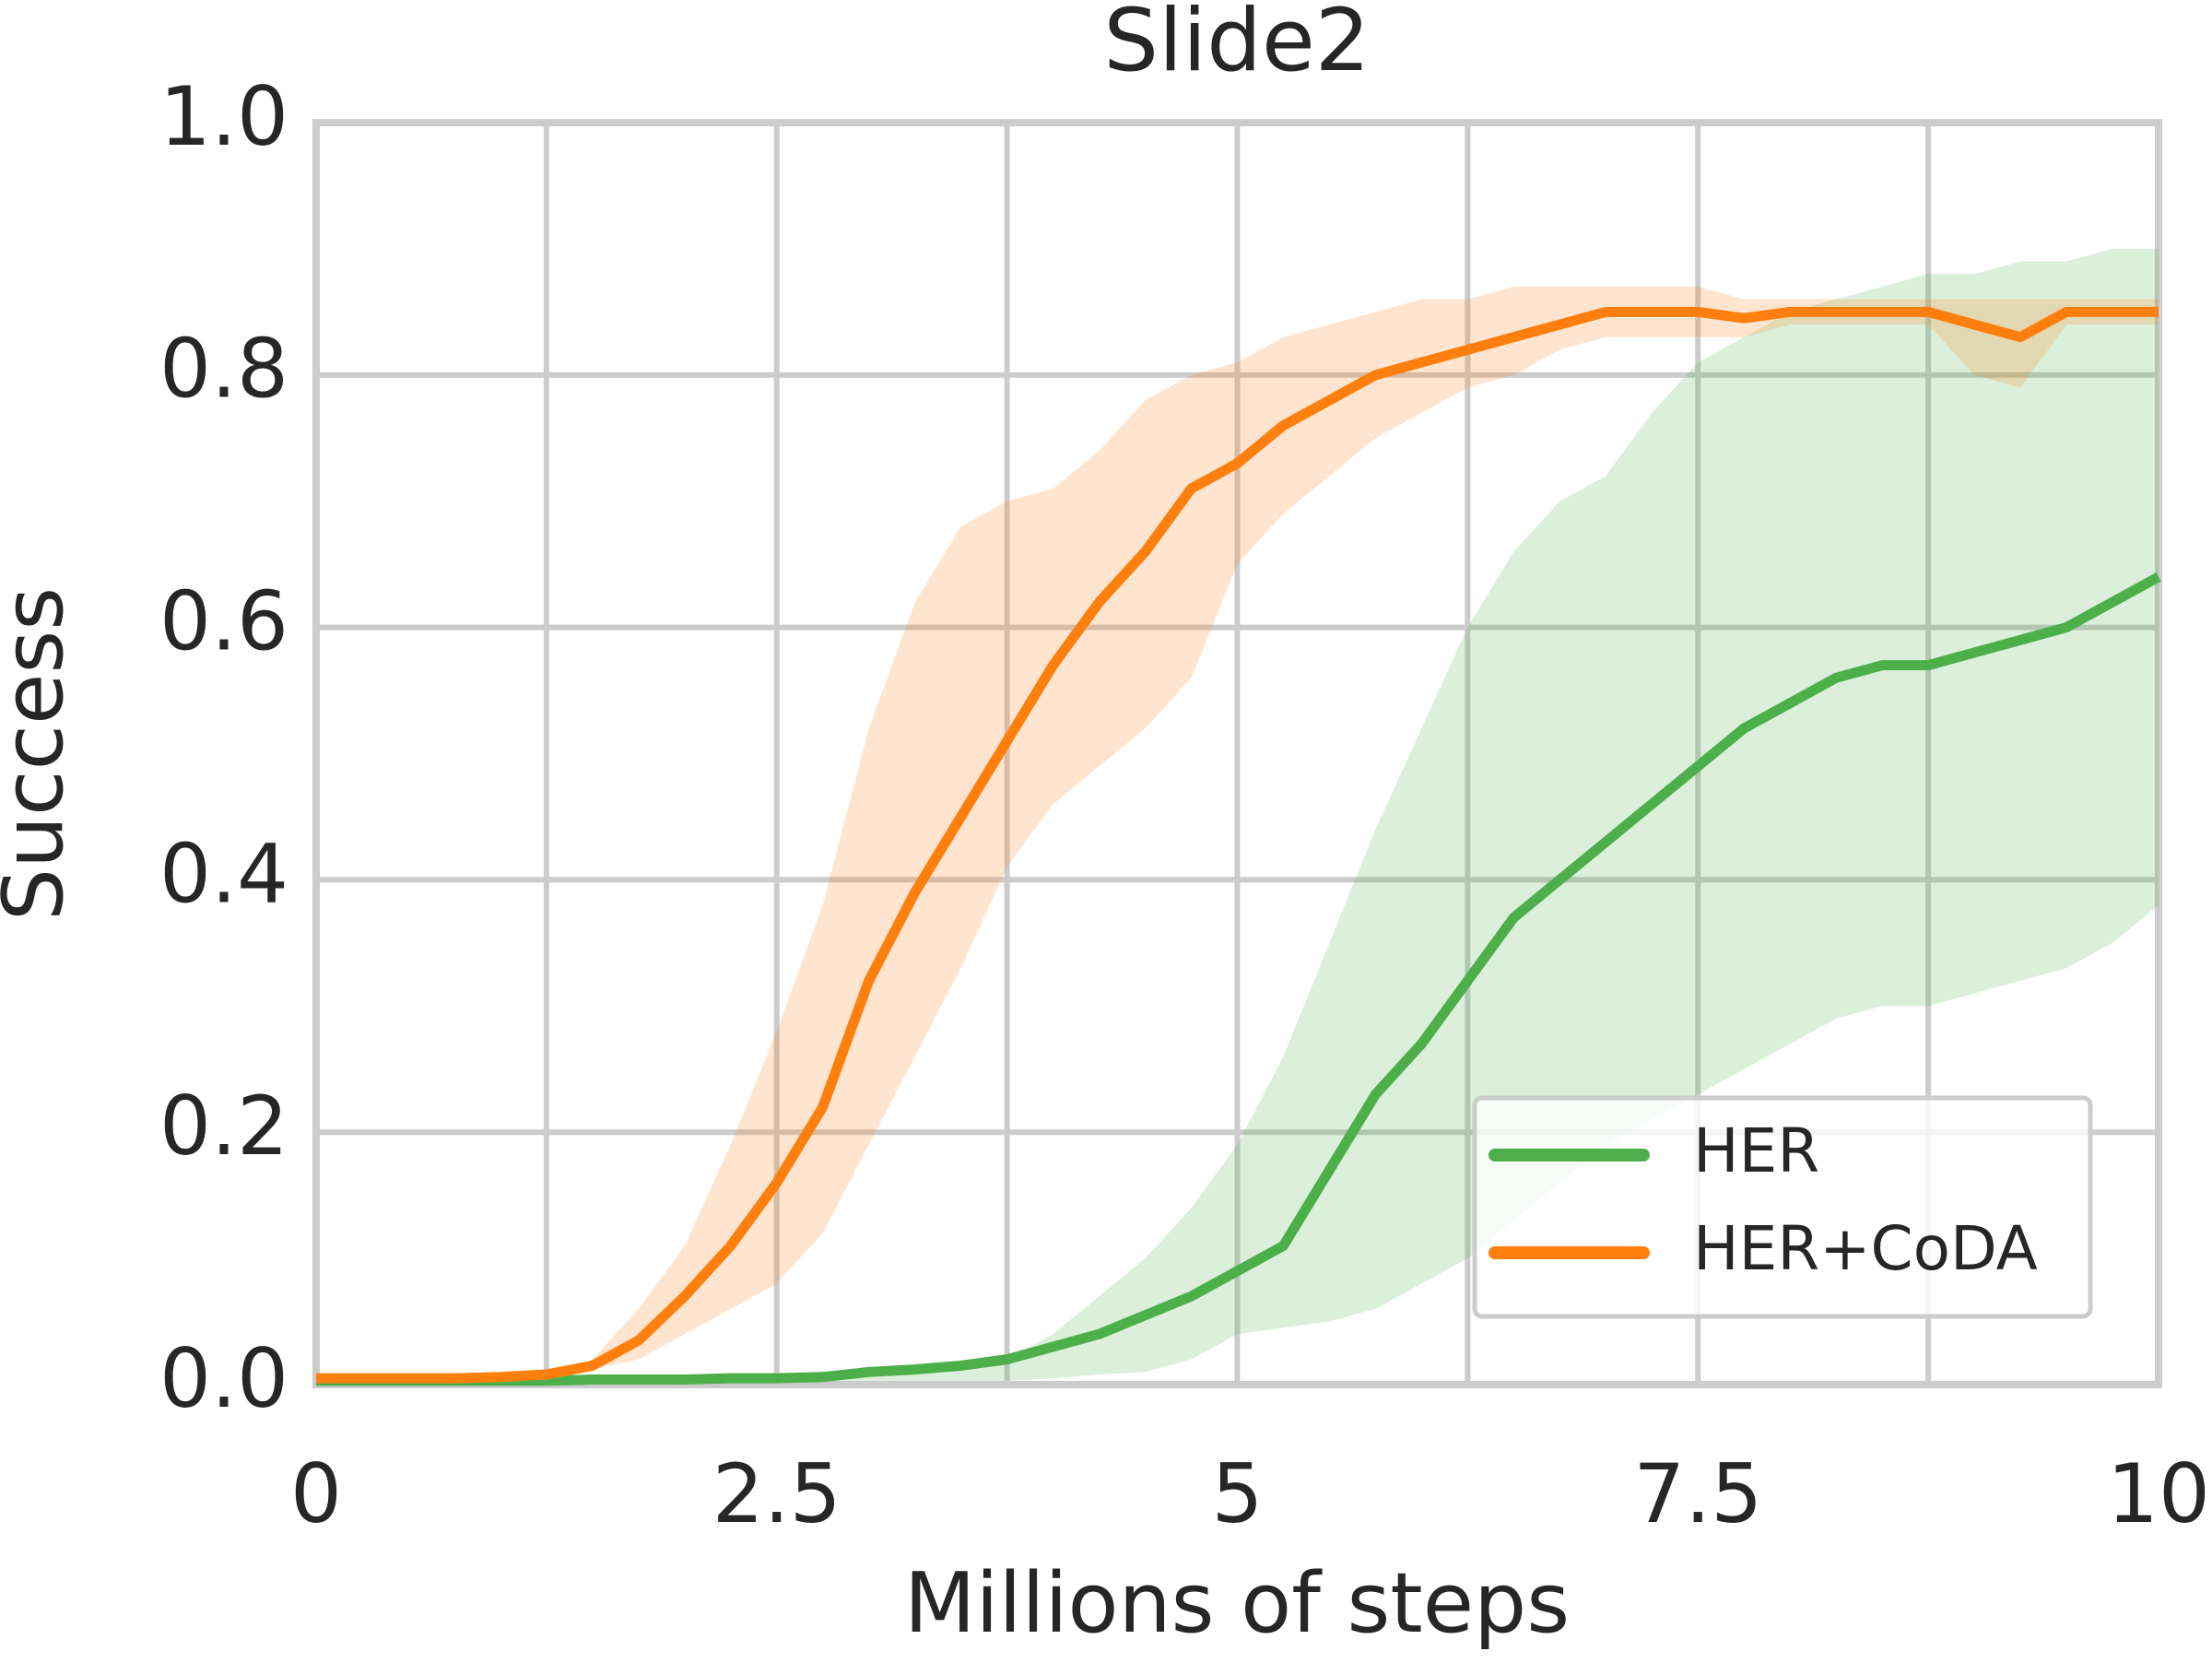 The image size is (2212, 1663). What do you see at coordinates (1756, 1150) in the screenshot?
I see `legend-label: HER` at bounding box center [1756, 1150].